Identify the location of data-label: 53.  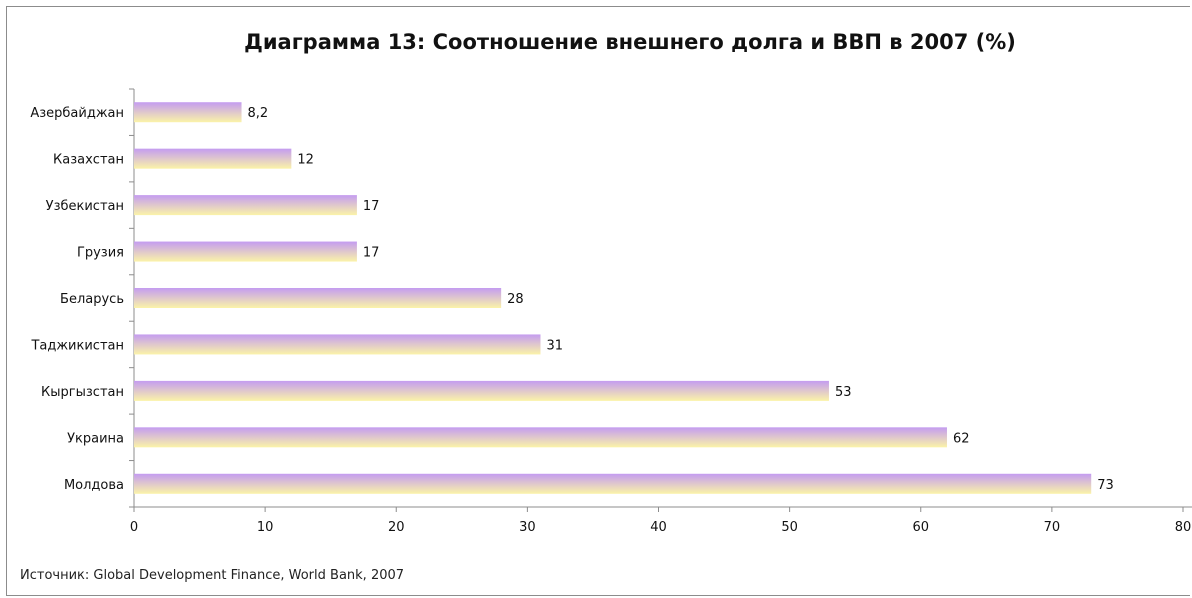
(843, 392).